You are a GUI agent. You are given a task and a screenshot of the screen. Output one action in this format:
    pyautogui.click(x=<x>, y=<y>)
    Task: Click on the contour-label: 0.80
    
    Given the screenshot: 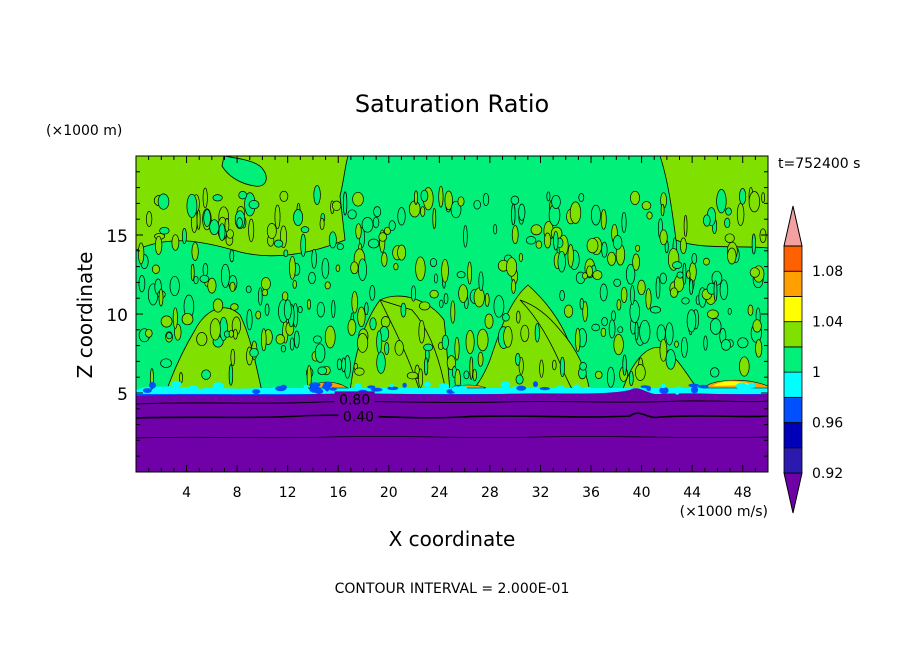 What is the action you would take?
    pyautogui.click(x=354, y=400)
    